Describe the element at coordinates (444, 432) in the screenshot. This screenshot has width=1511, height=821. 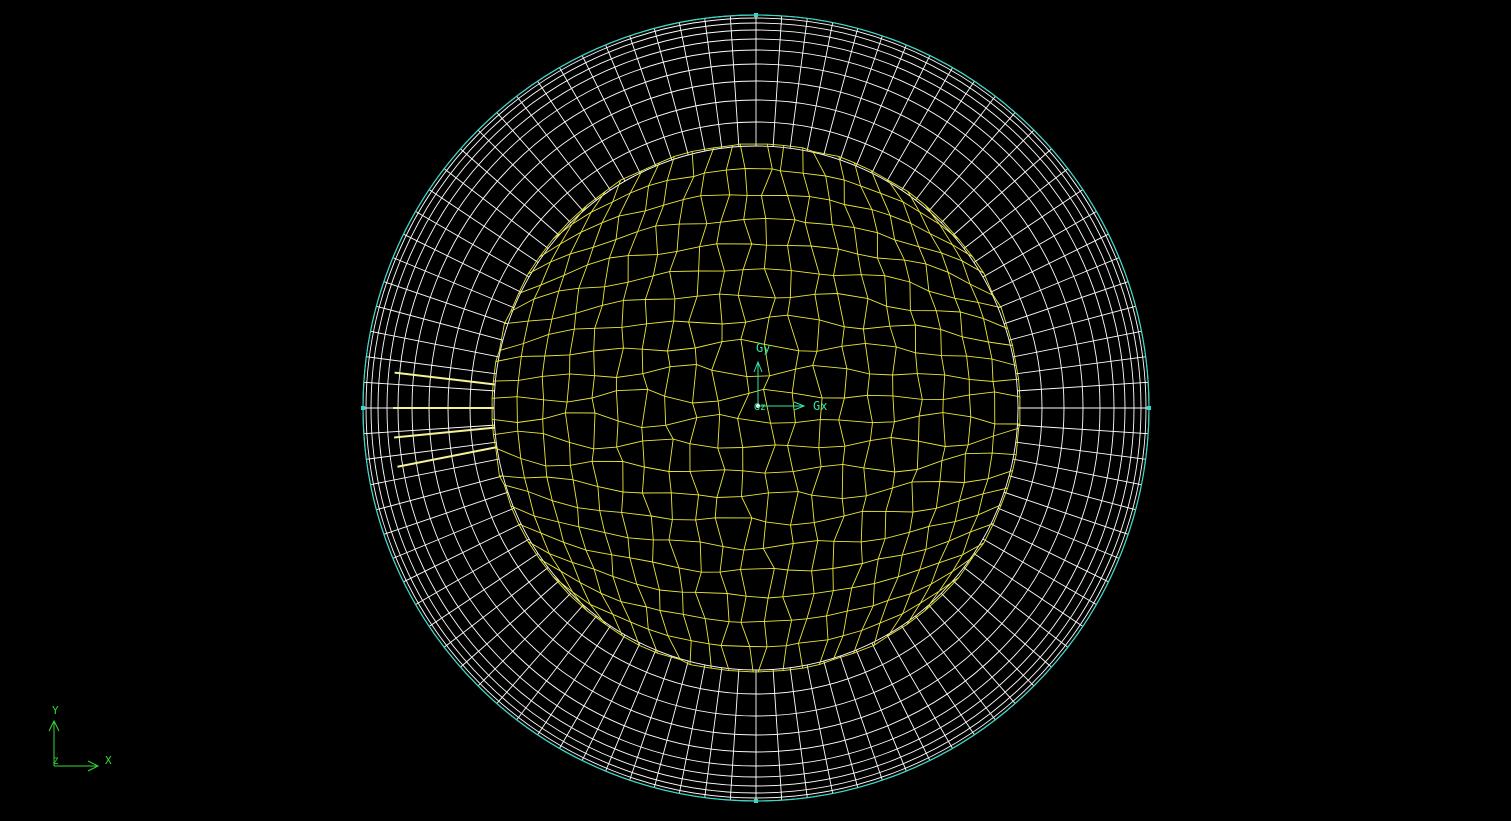
I see `highlighted-edge-line` at that location.